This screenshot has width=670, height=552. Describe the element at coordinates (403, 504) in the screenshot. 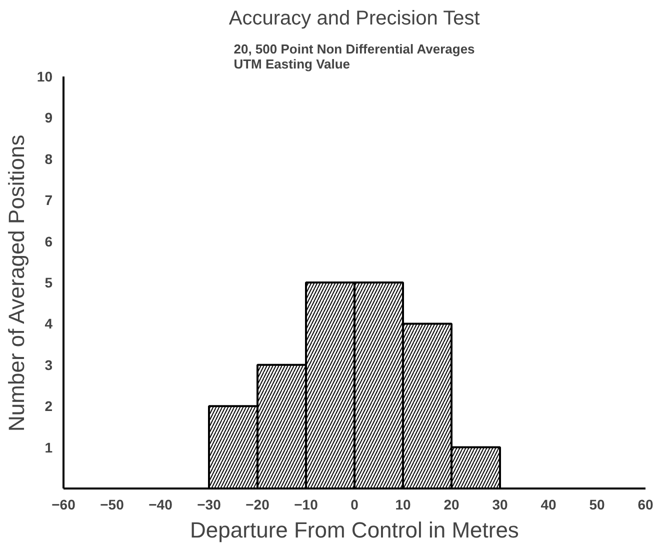

I see `x-tick-label: 10` at that location.